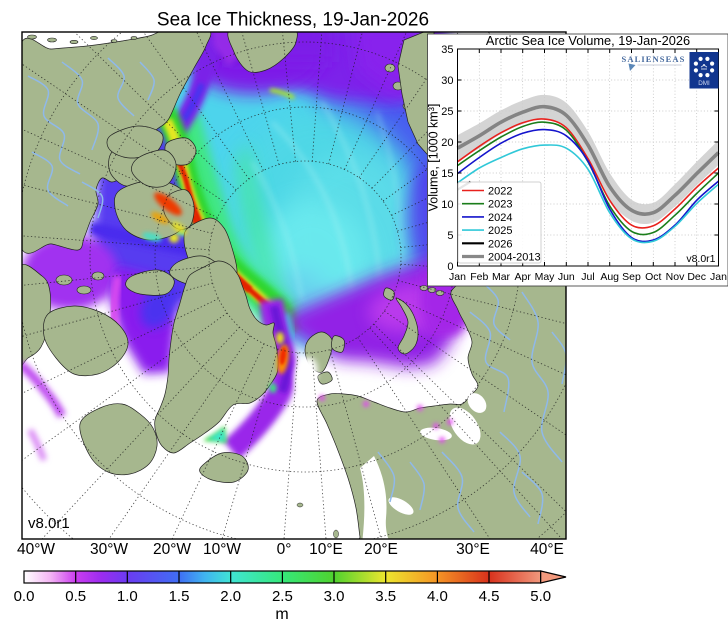  Describe the element at coordinates (447, 143) in the screenshot. I see `svg-text: 20` at that location.